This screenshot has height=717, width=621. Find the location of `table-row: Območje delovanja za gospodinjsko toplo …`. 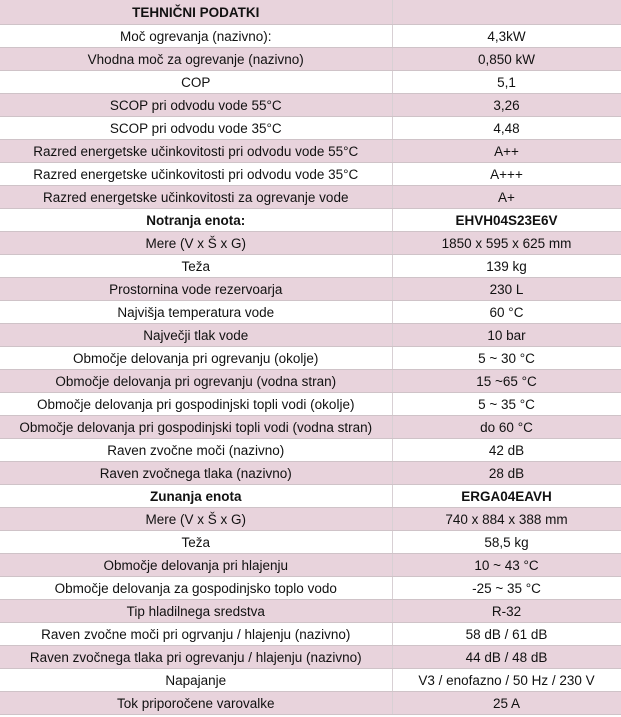

table-row: Območje delovanja za gospodinjsko toplo … is located at coordinates (310, 588).